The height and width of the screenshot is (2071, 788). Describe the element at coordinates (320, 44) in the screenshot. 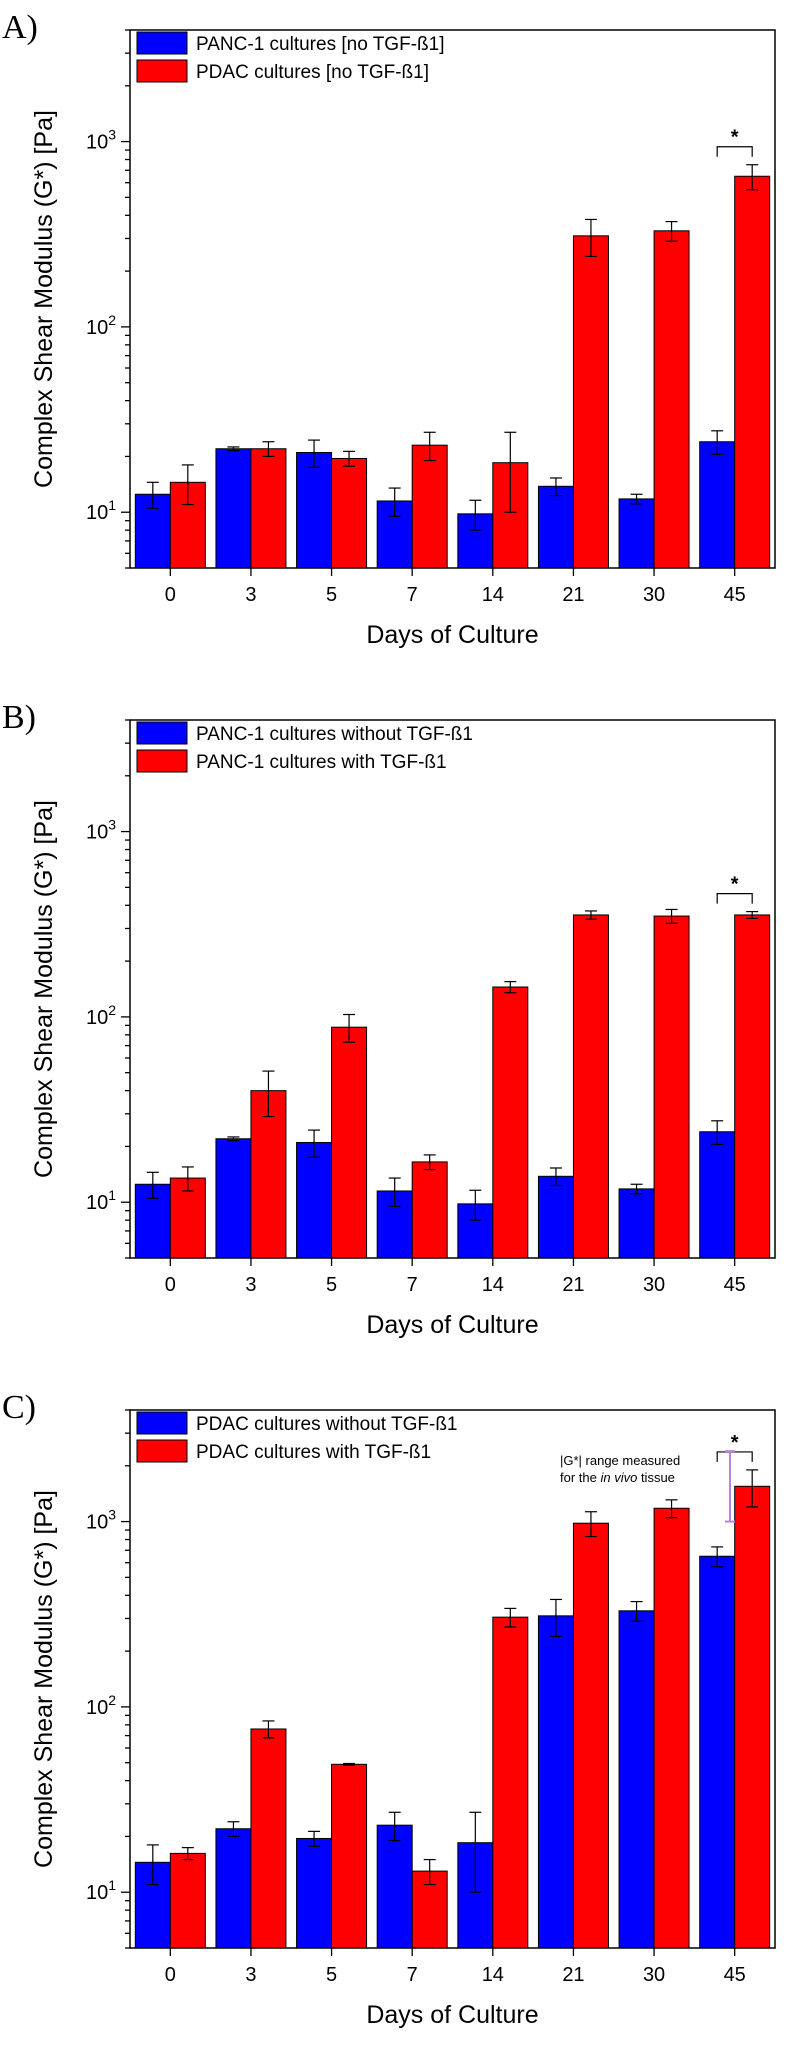

I see `legend-label: PANC-1 cultures [no TGF-ß1]` at that location.